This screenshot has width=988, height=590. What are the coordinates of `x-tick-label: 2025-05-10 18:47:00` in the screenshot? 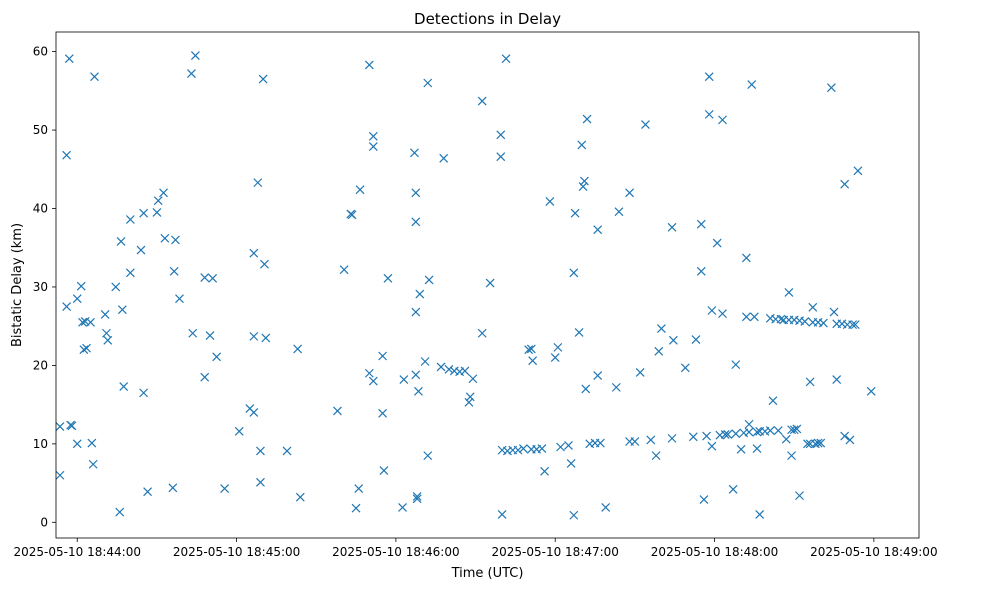 It's located at (554, 552).